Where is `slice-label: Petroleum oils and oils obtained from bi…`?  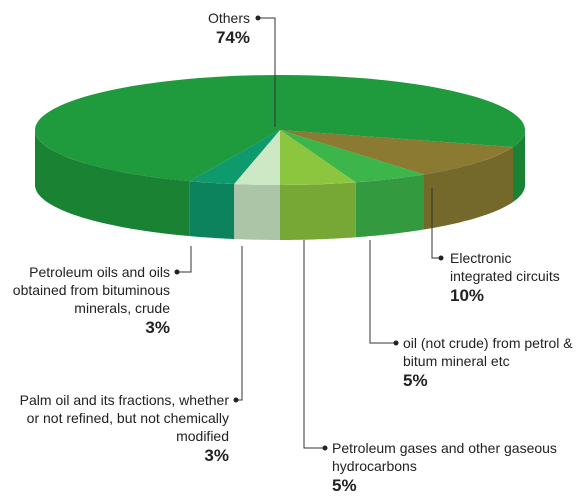
slice-label: Petroleum oils and oils obtained from bi… is located at coordinates (85, 301).